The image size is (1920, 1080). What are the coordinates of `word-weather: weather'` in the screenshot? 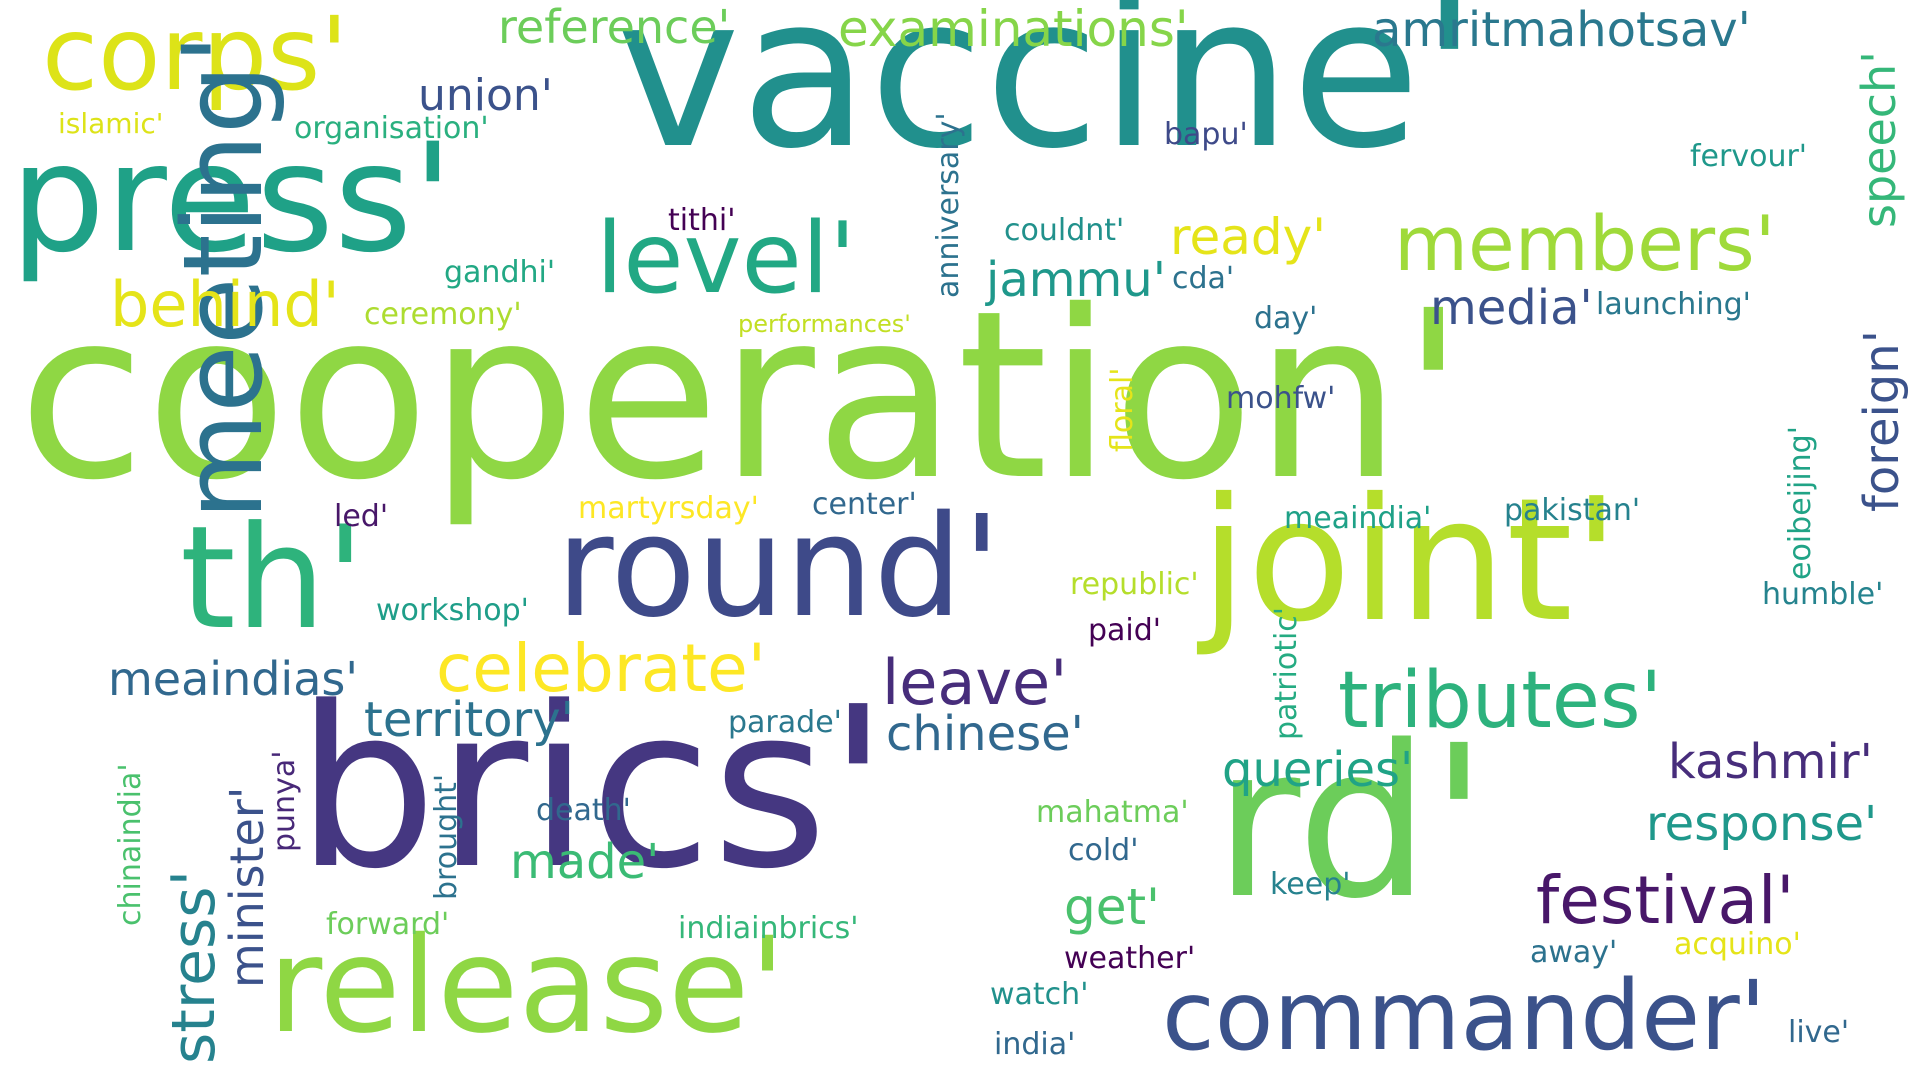 It's located at (1130, 958).